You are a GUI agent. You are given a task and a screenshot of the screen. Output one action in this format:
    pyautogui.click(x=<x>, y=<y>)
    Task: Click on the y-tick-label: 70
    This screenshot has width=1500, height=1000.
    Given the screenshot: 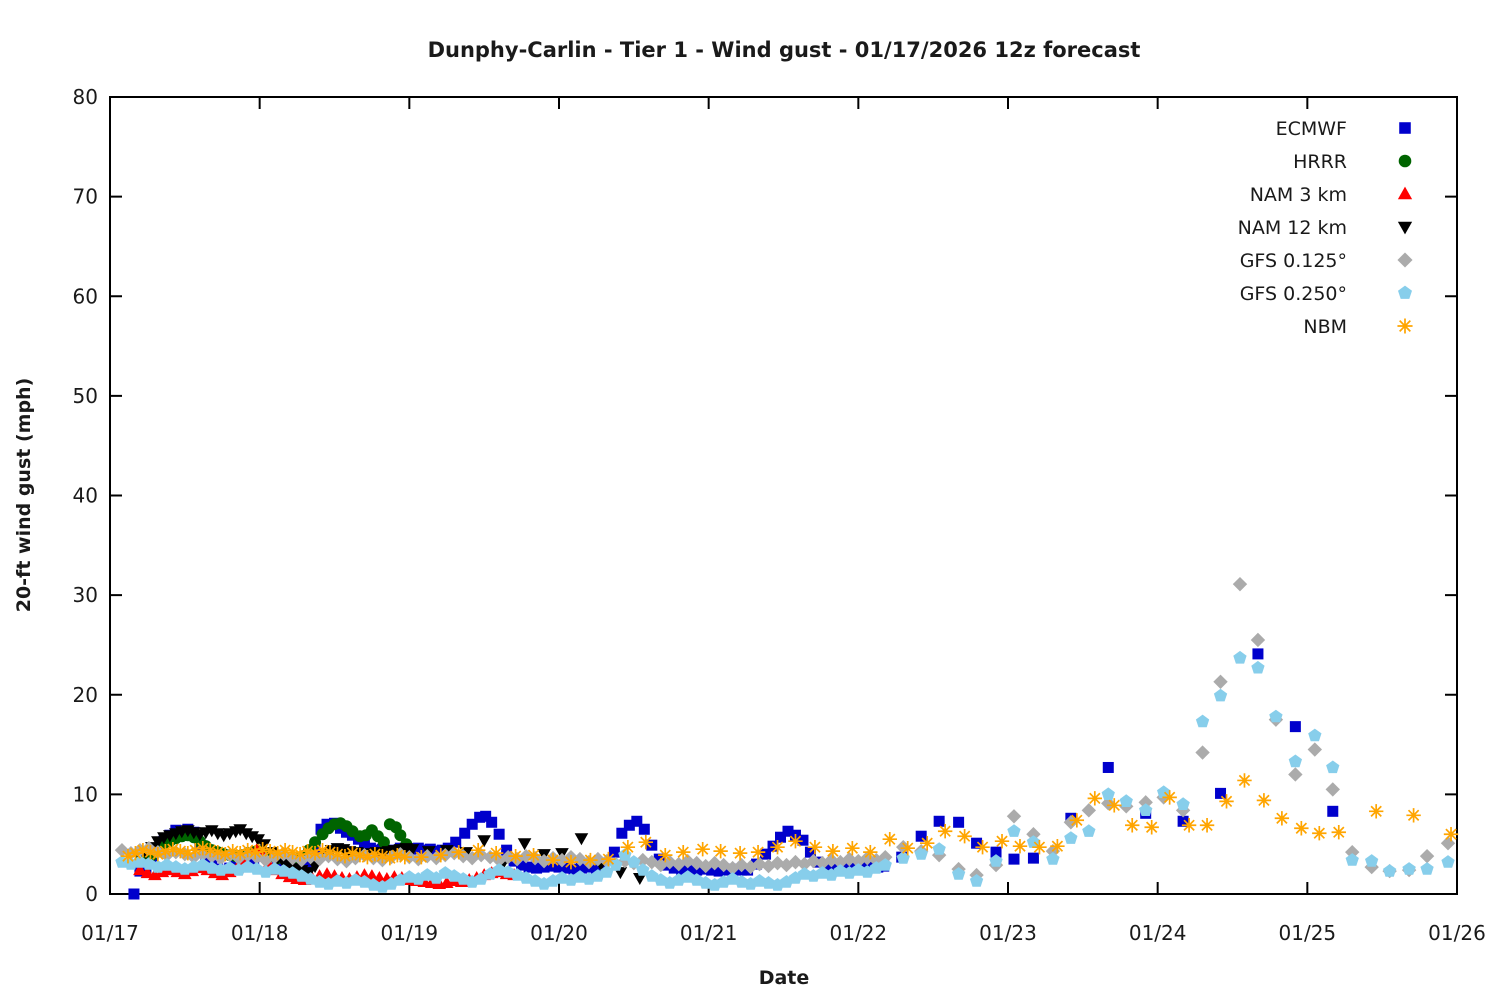 What is the action you would take?
    pyautogui.click(x=85, y=197)
    